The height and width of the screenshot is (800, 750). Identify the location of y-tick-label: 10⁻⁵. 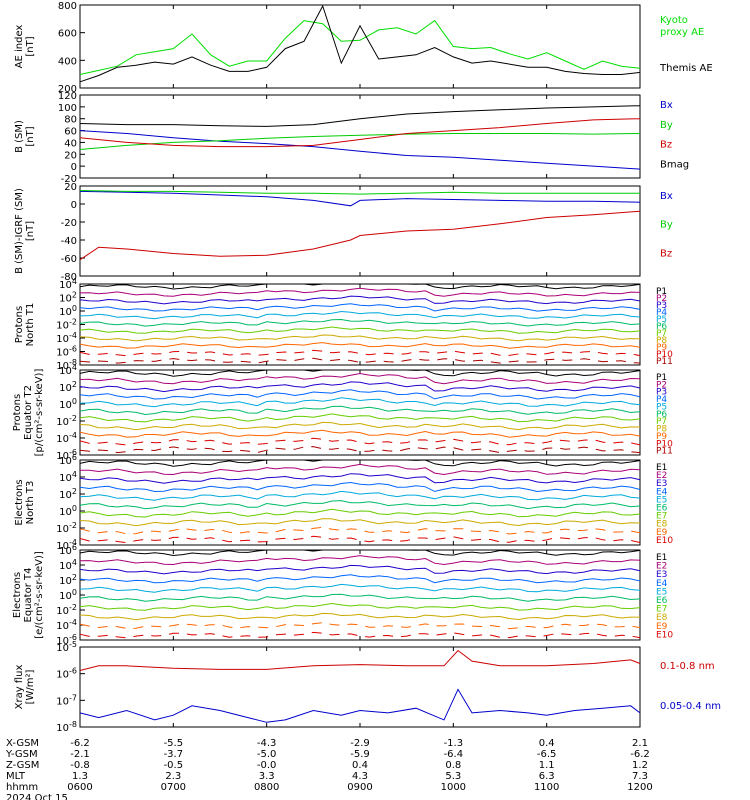
(66, 647).